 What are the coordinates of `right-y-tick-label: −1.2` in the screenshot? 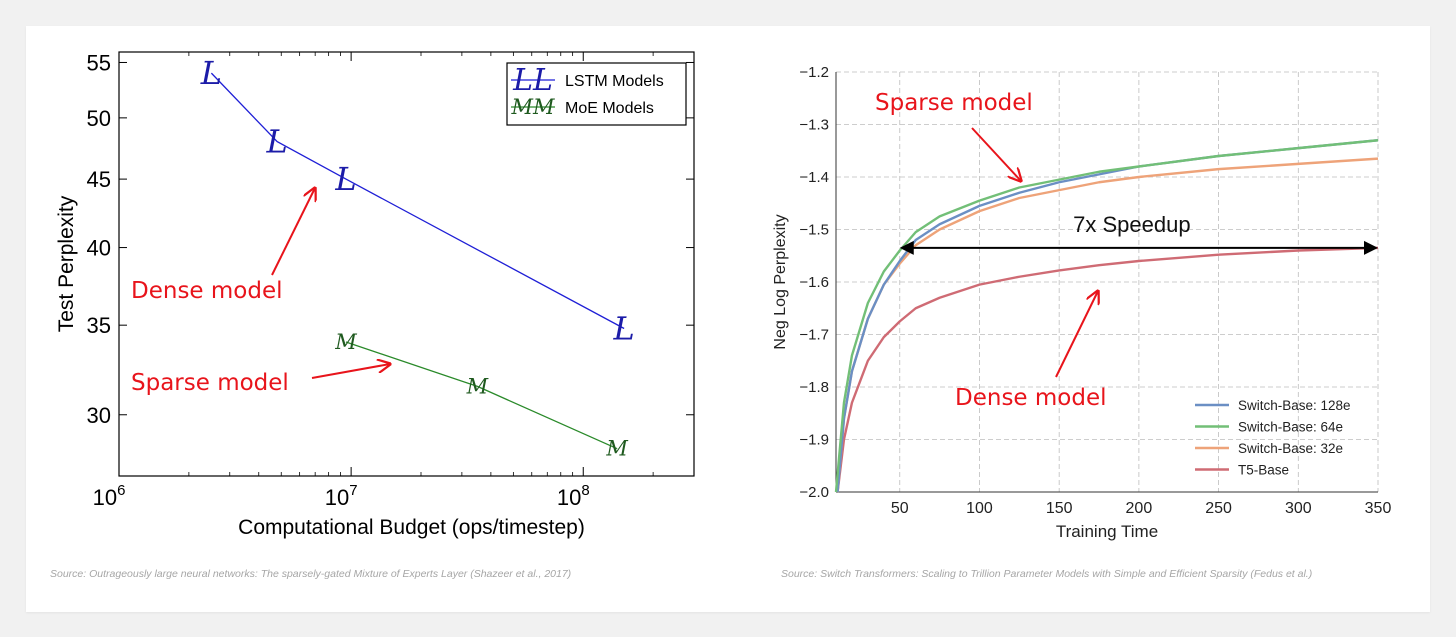 It's located at (814, 72).